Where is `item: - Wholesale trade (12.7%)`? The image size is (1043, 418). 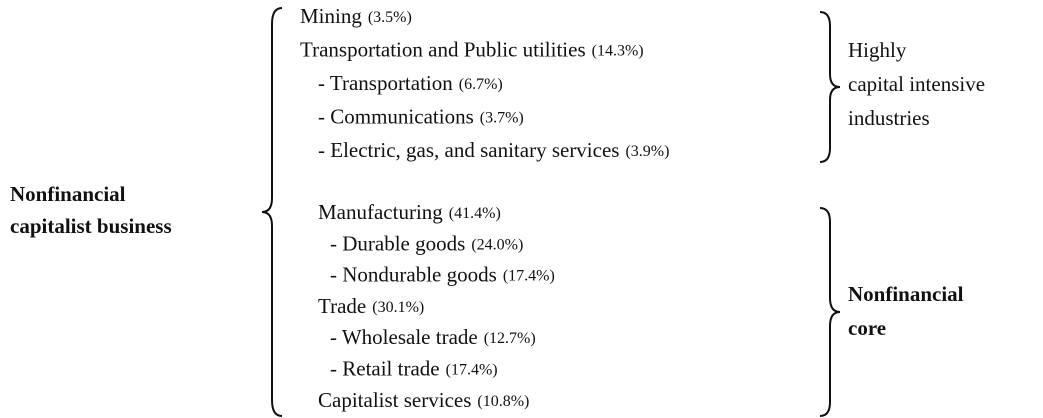
item: - Wholesale trade (12.7%) is located at coordinates (433, 337).